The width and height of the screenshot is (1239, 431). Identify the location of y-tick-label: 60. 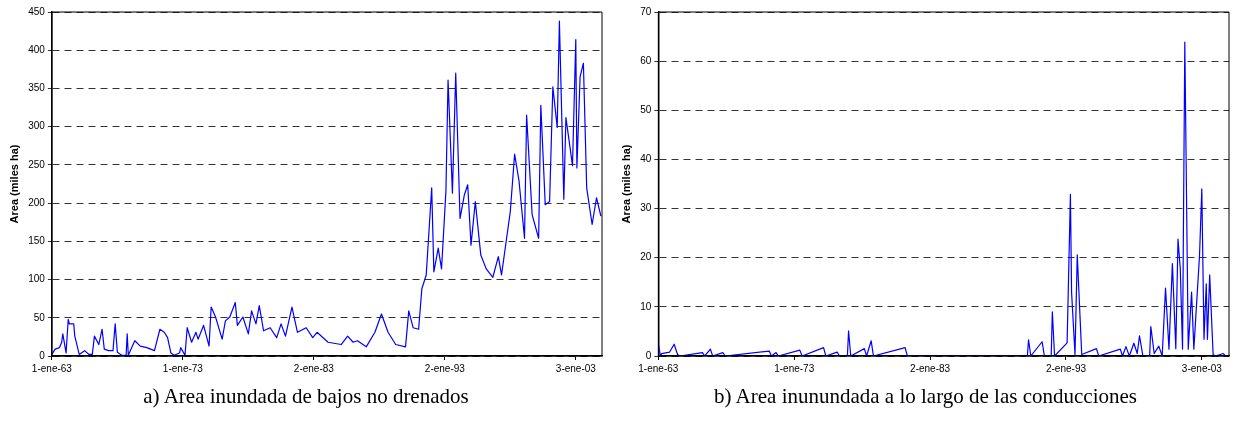
(646, 60).